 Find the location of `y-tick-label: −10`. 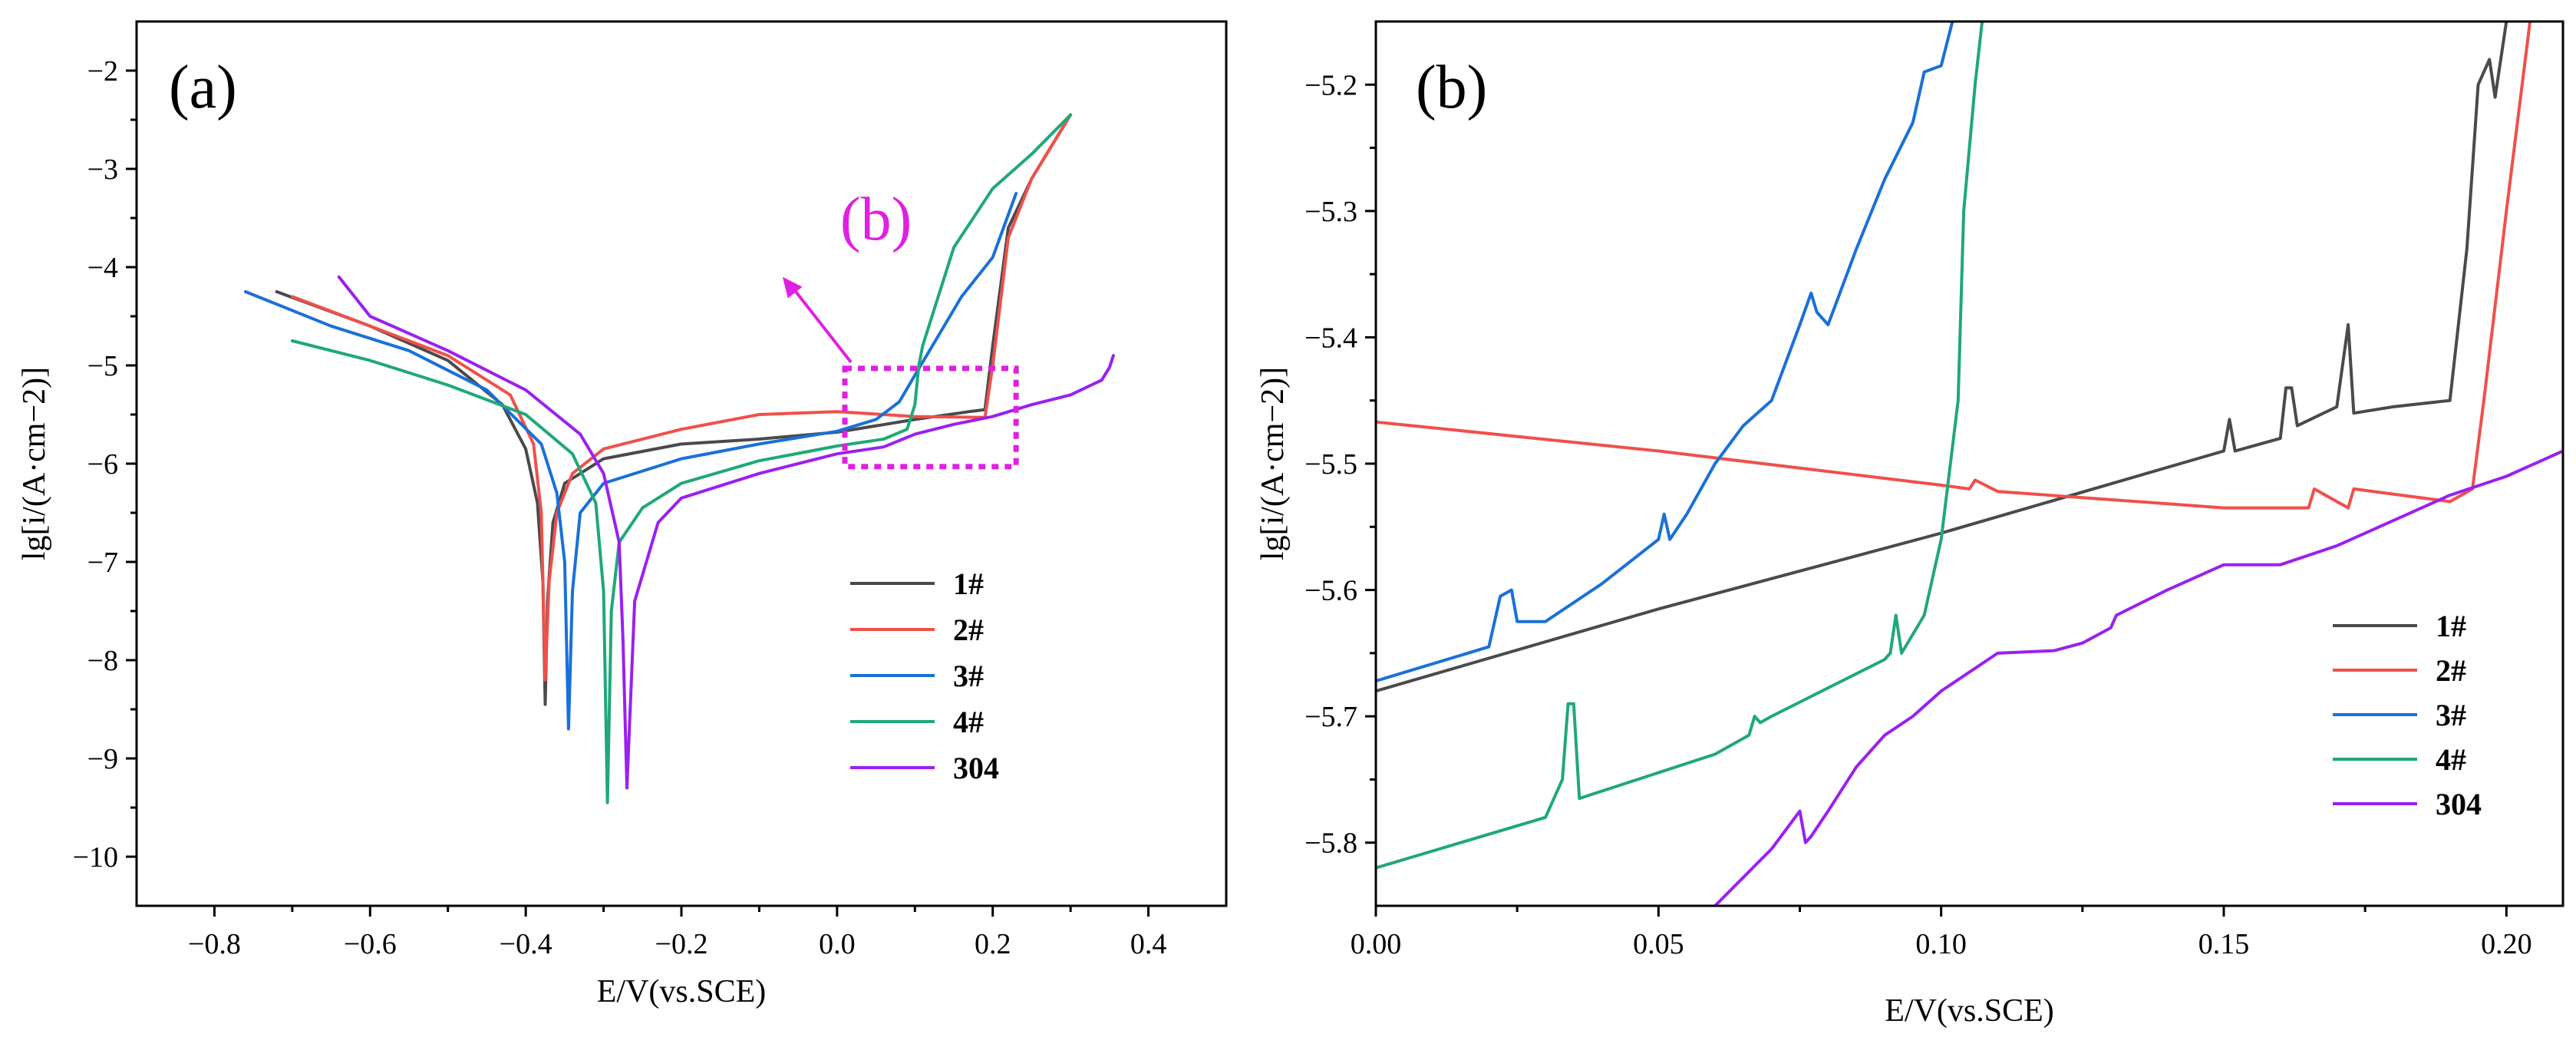

y-tick-label: −10 is located at coordinates (95, 857).